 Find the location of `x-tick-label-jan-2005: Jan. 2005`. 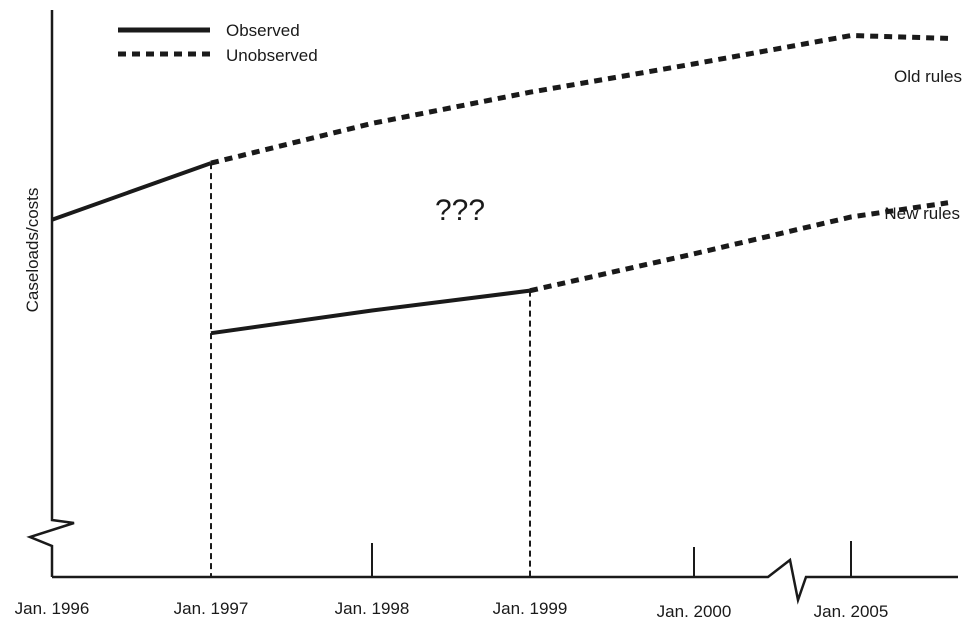

x-tick-label-jan-2005: Jan. 2005 is located at coordinates (851, 611).